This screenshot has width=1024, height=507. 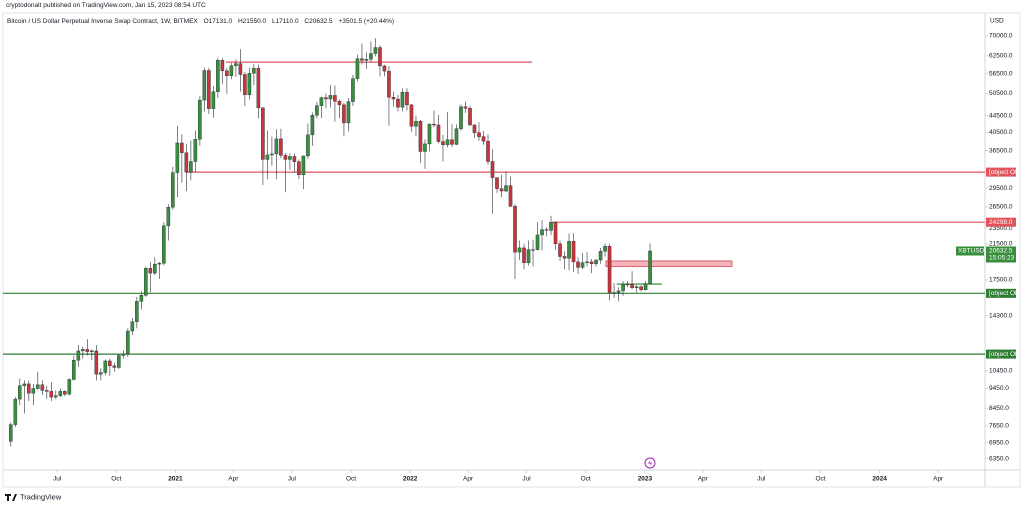 I want to click on y-tick-label: 7650.0, so click(x=999, y=425).